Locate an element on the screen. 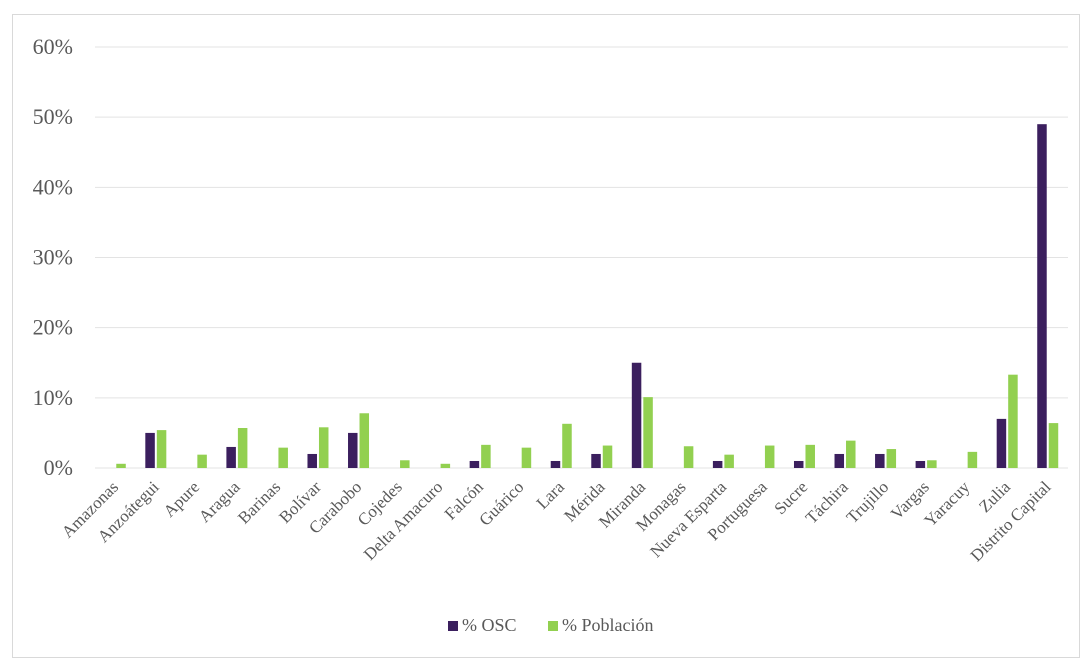  x-tick-label: Trujillo is located at coordinates (868, 502).